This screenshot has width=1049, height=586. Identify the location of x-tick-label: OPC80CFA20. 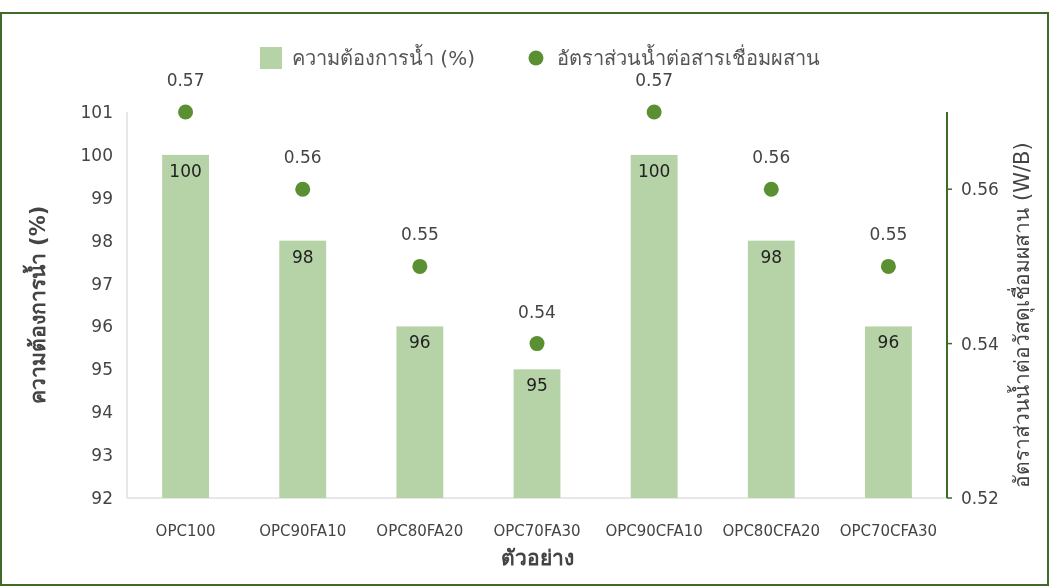
(771, 531).